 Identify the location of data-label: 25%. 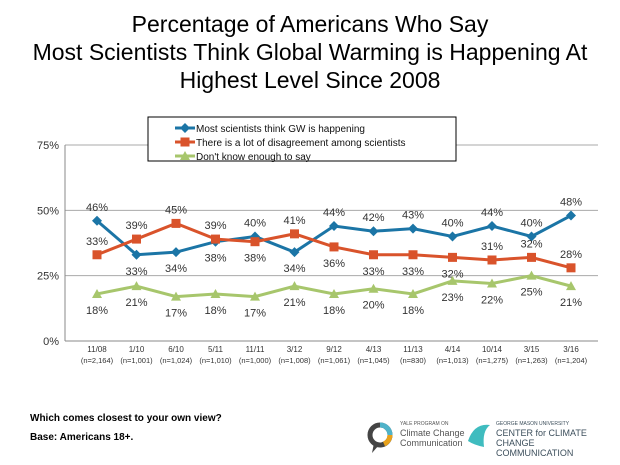
(531, 293).